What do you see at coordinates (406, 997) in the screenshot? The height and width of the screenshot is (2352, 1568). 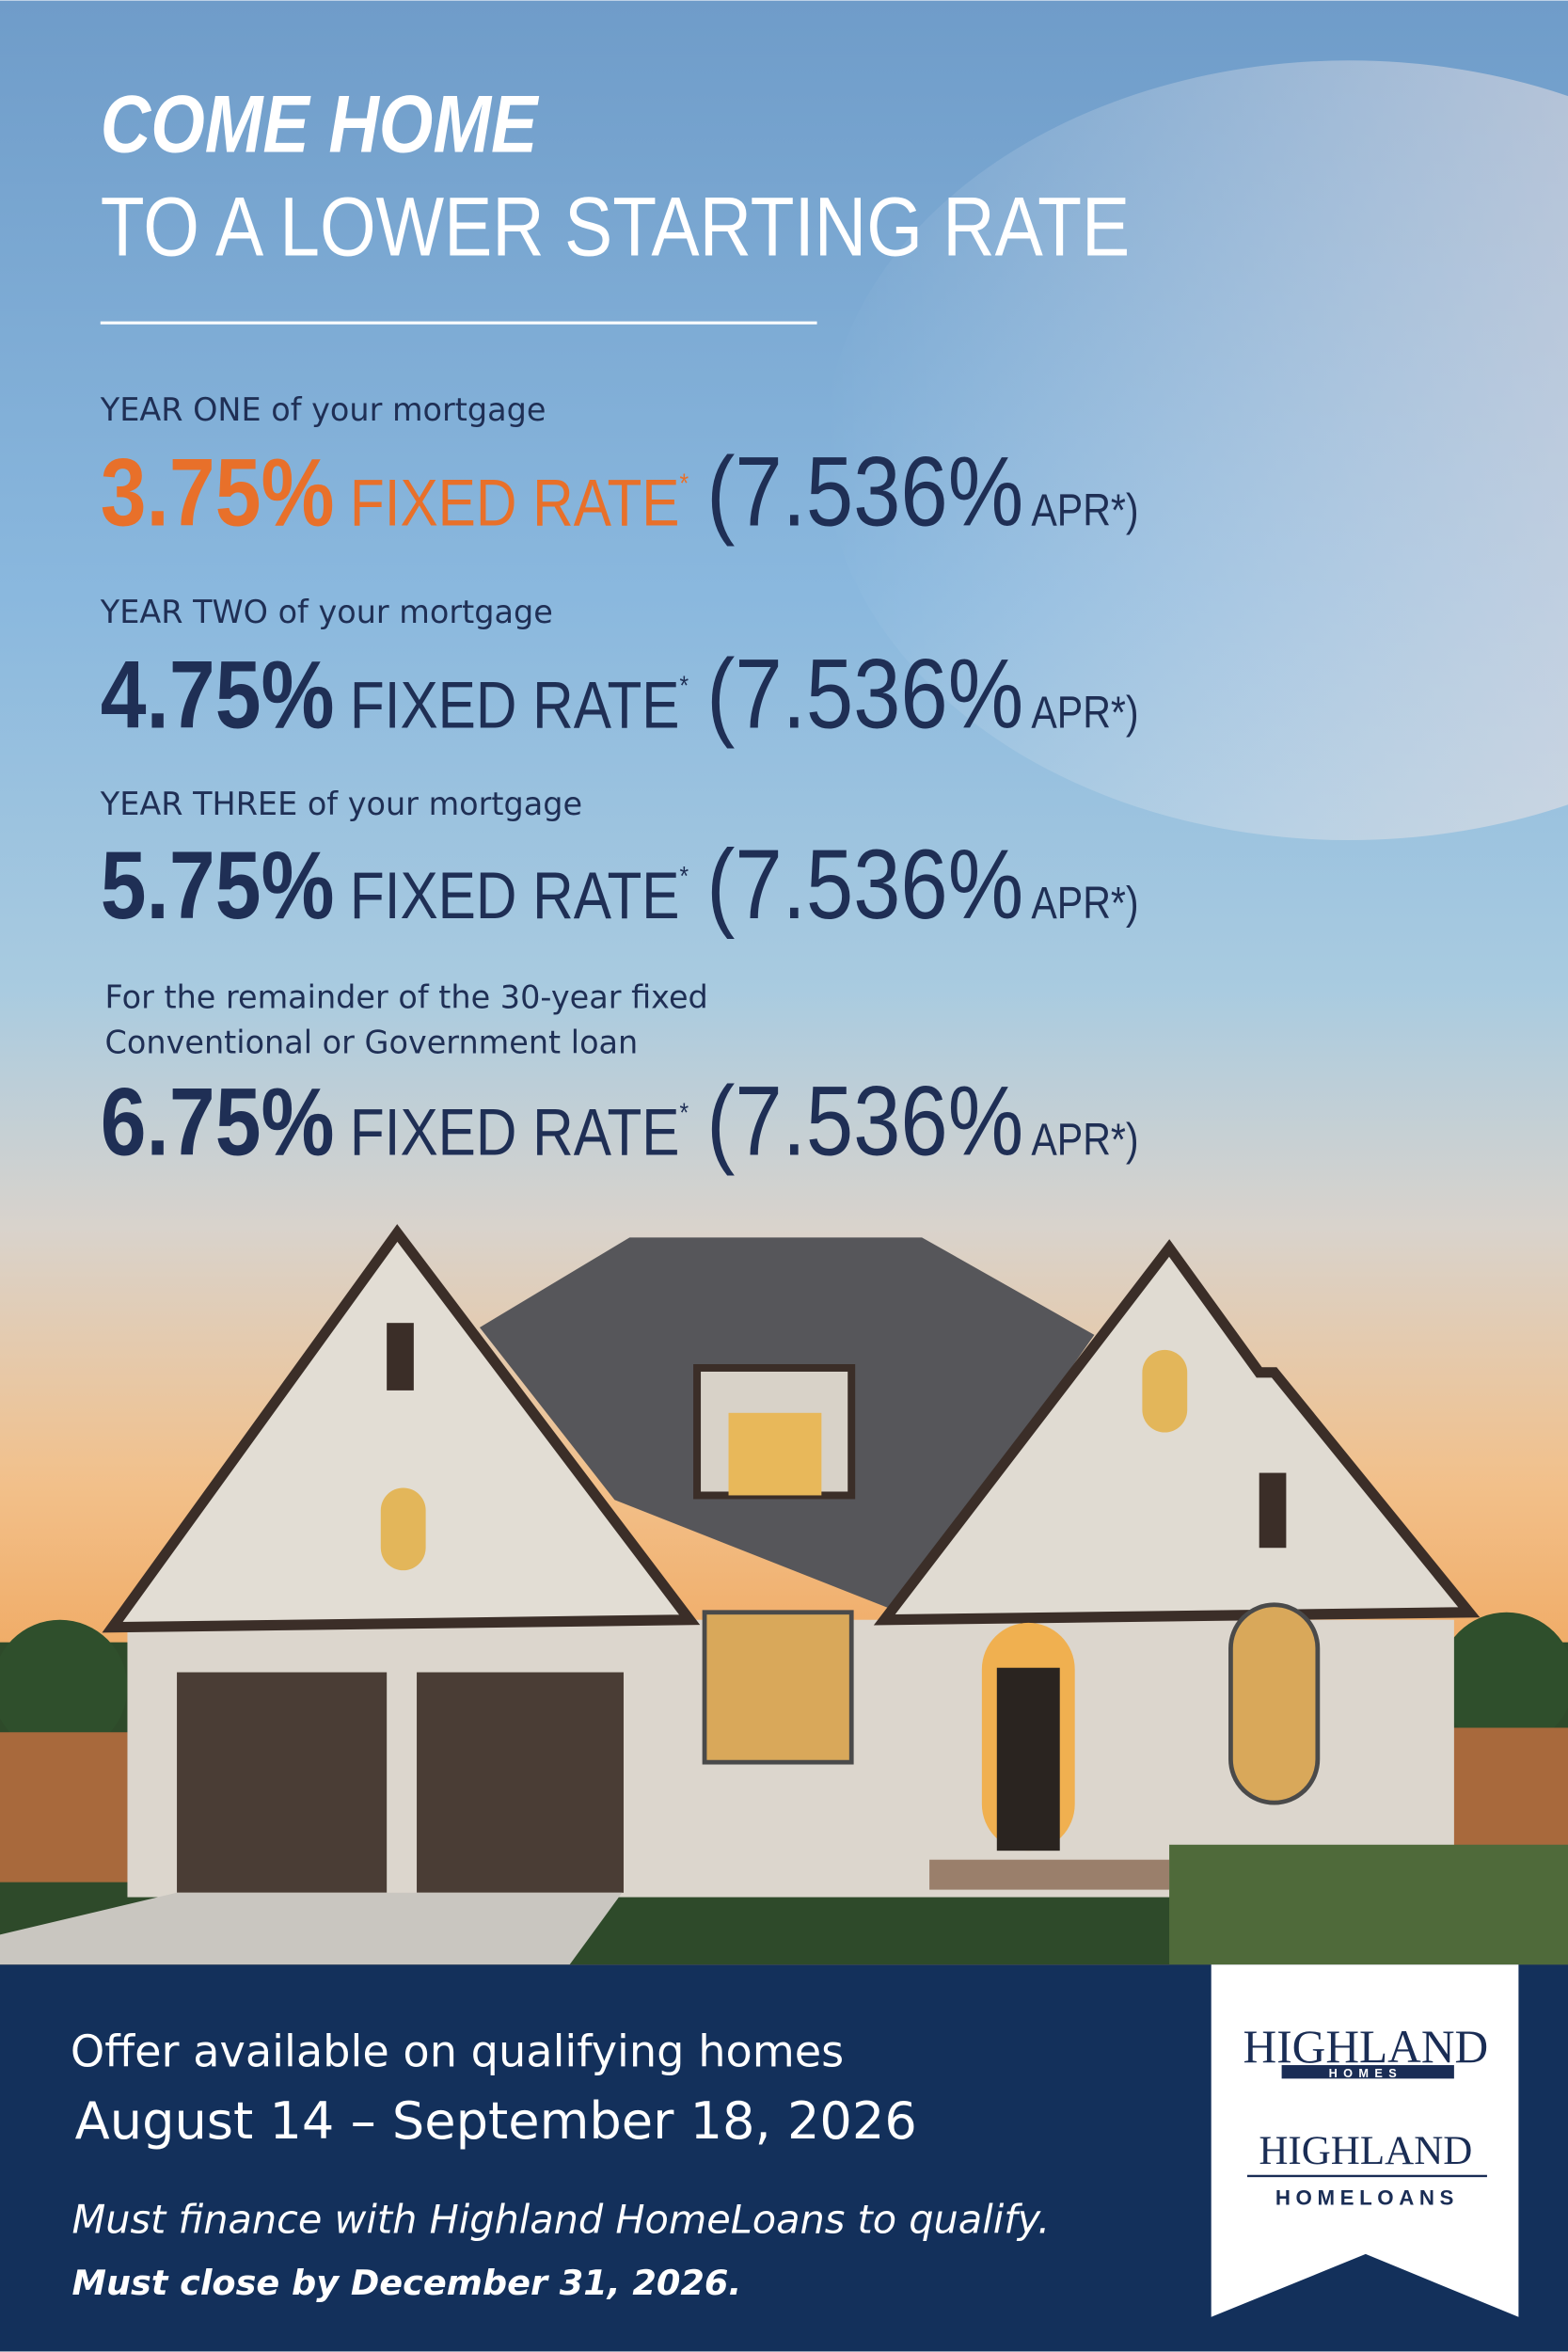 I see `rate-label: For the remainder of the 30-year fixed` at bounding box center [406, 997].